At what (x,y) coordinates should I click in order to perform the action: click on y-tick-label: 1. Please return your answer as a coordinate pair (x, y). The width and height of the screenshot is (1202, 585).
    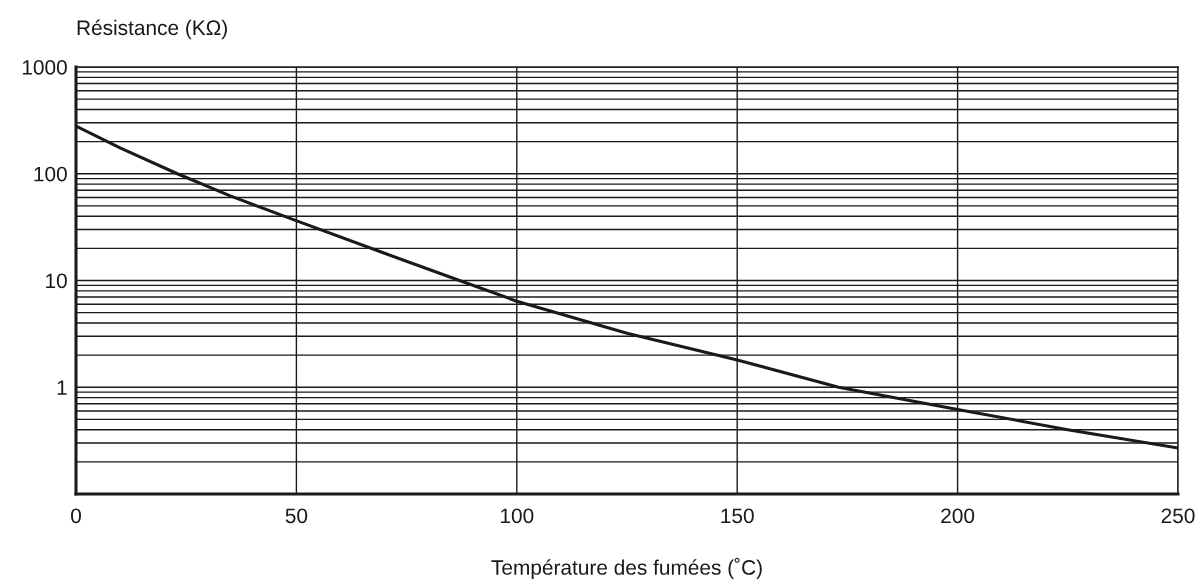
    Looking at the image, I should click on (62, 387).